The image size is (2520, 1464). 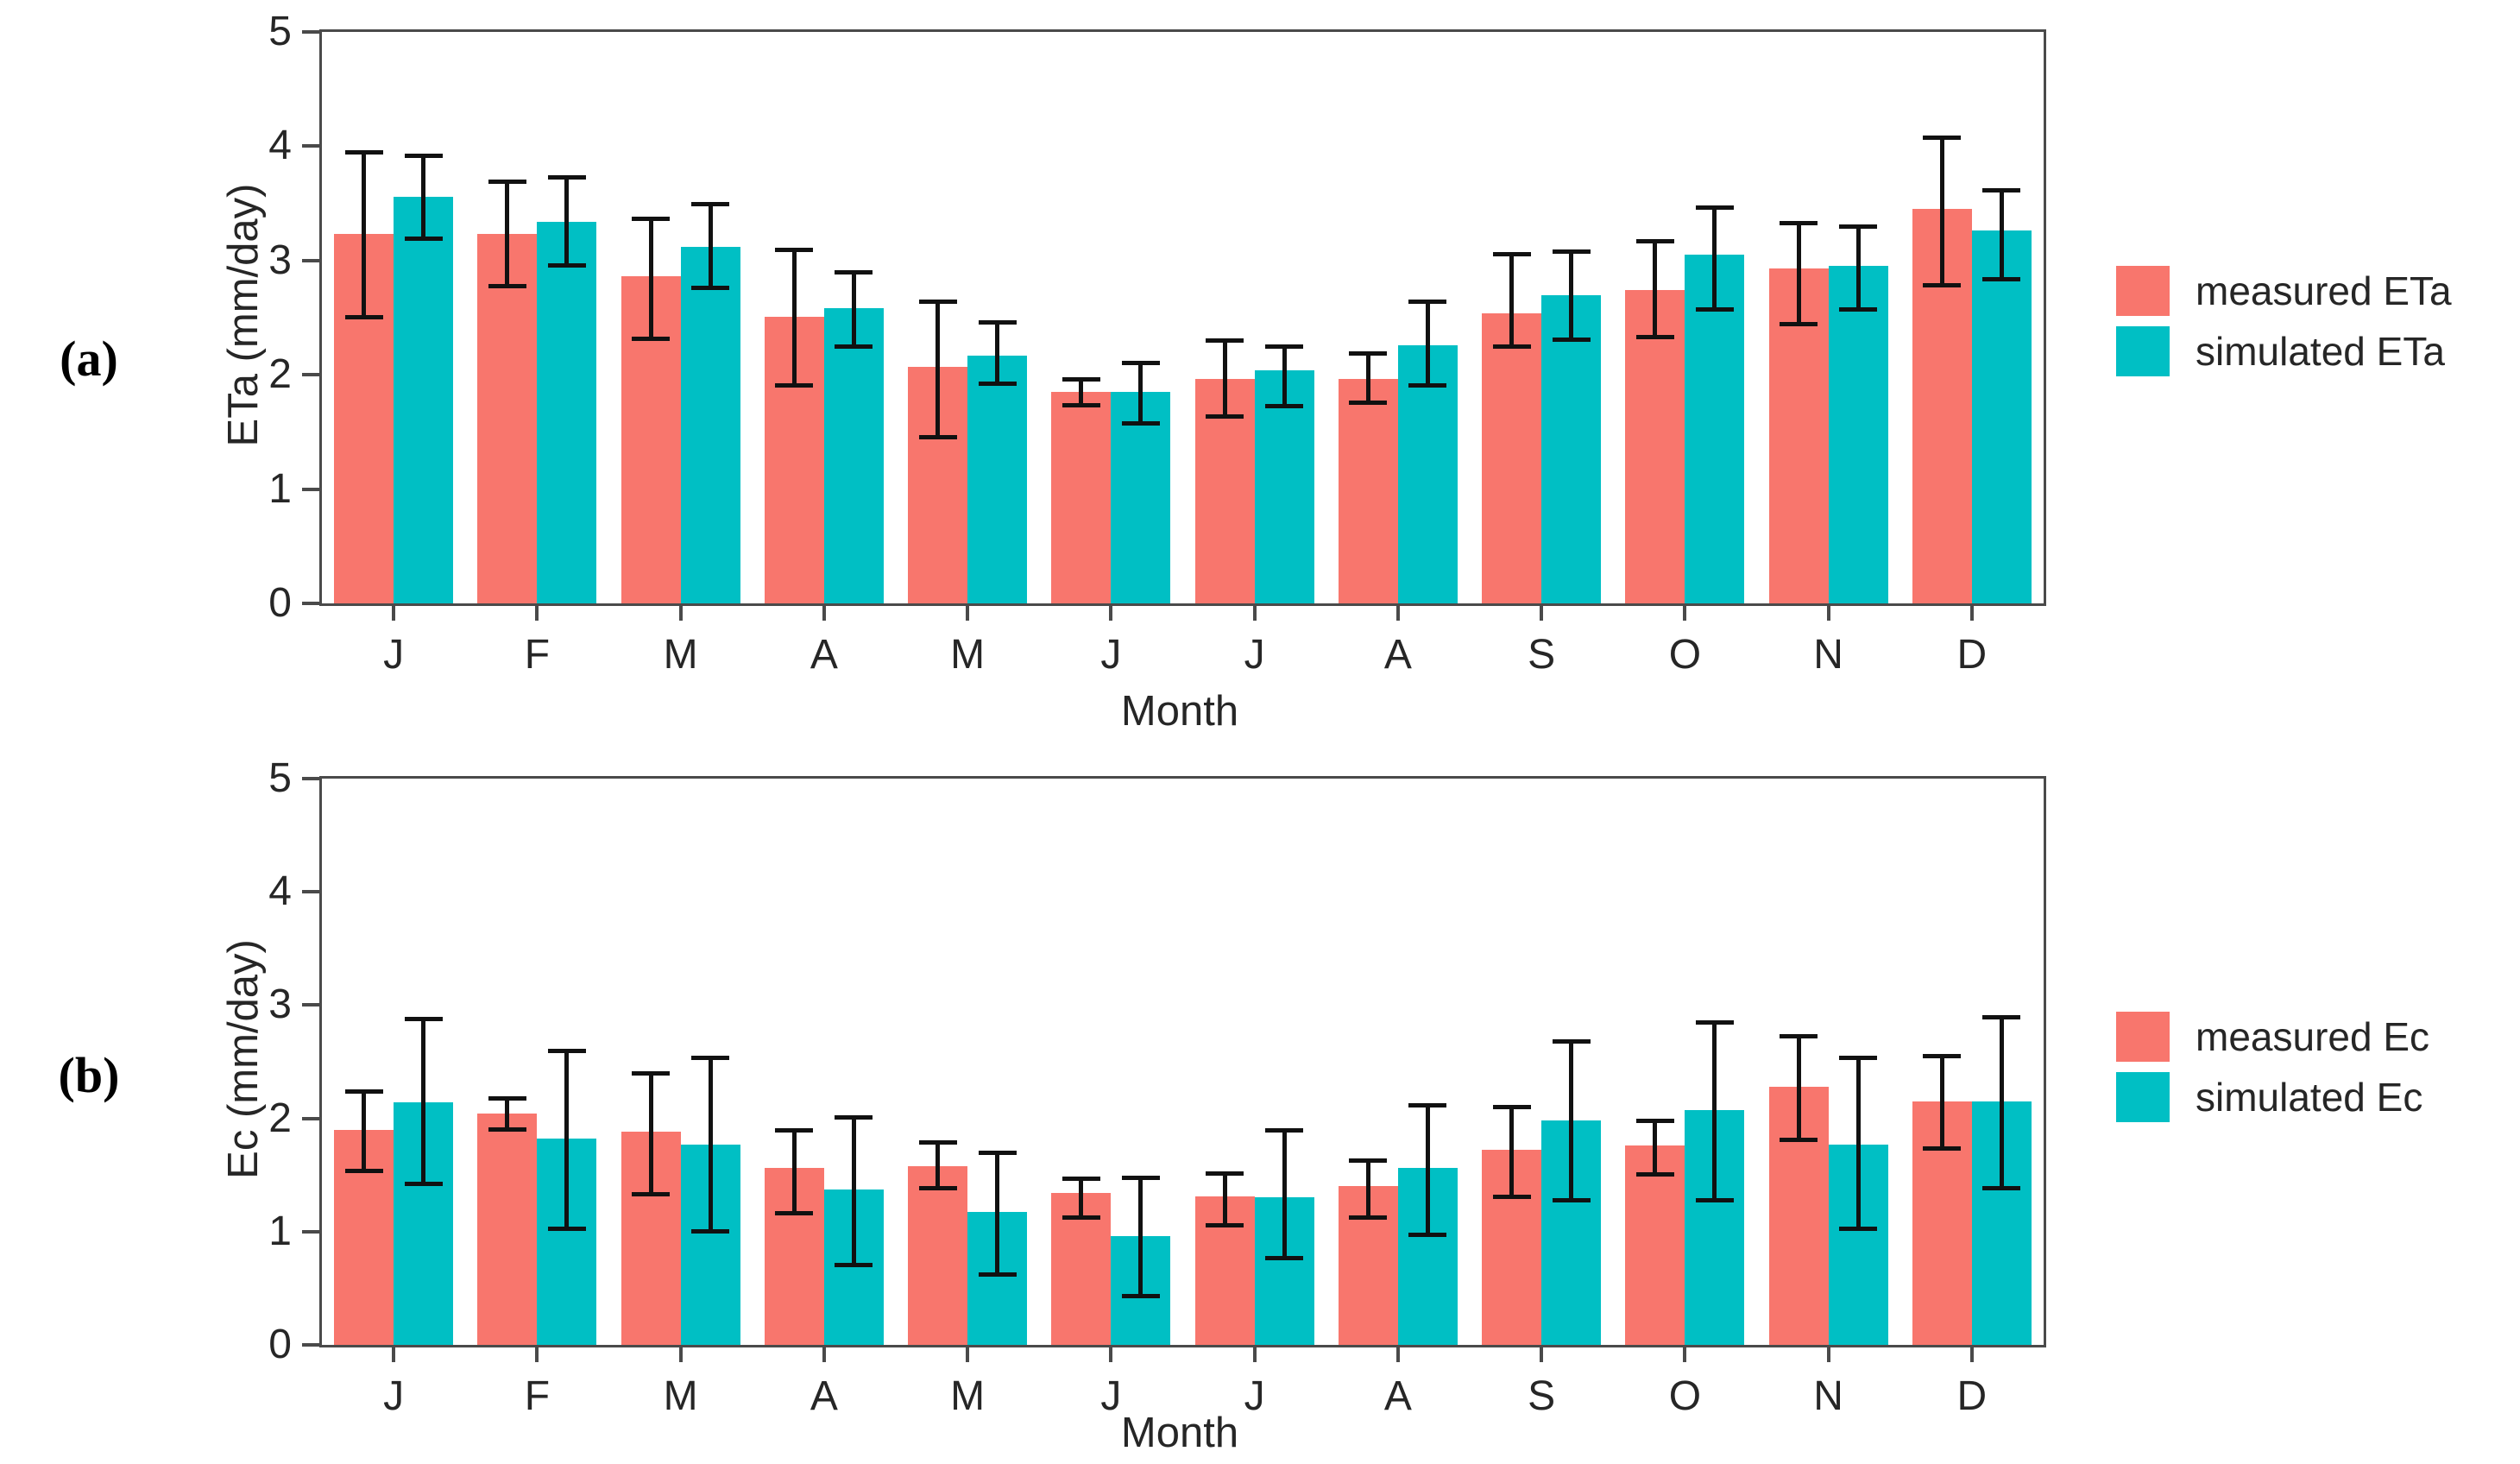 I want to click on bar-simulated-ETa-J5, so click(x=1141, y=497).